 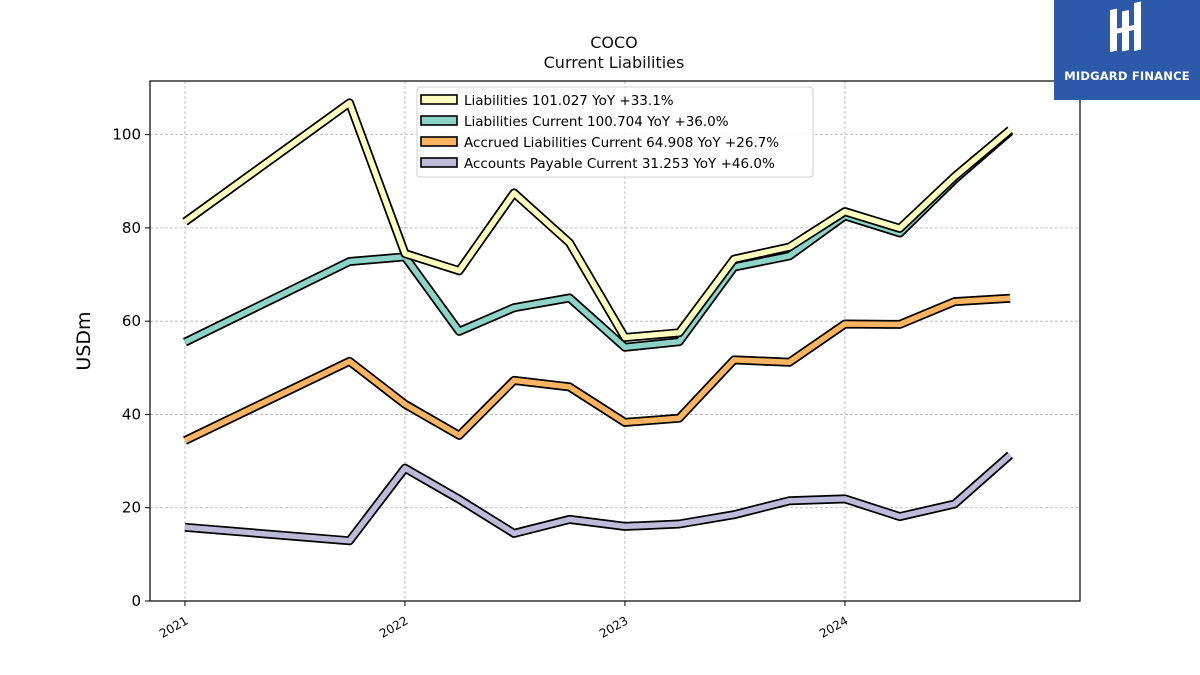 I want to click on y-tick-label: 40, so click(x=131, y=414).